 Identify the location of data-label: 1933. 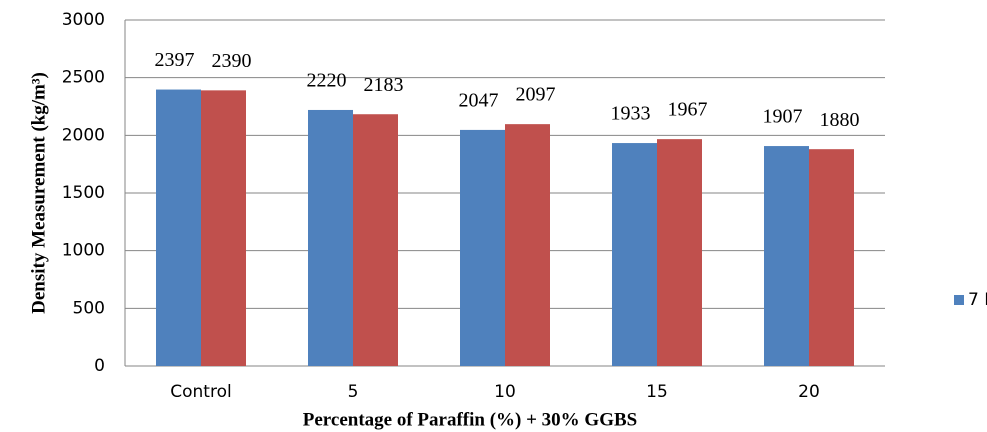
(631, 114).